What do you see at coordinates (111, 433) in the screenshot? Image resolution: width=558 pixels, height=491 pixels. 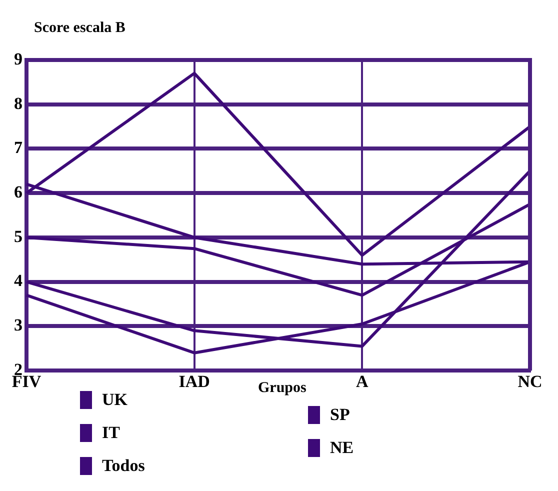 I see `legend-label: IT` at bounding box center [111, 433].